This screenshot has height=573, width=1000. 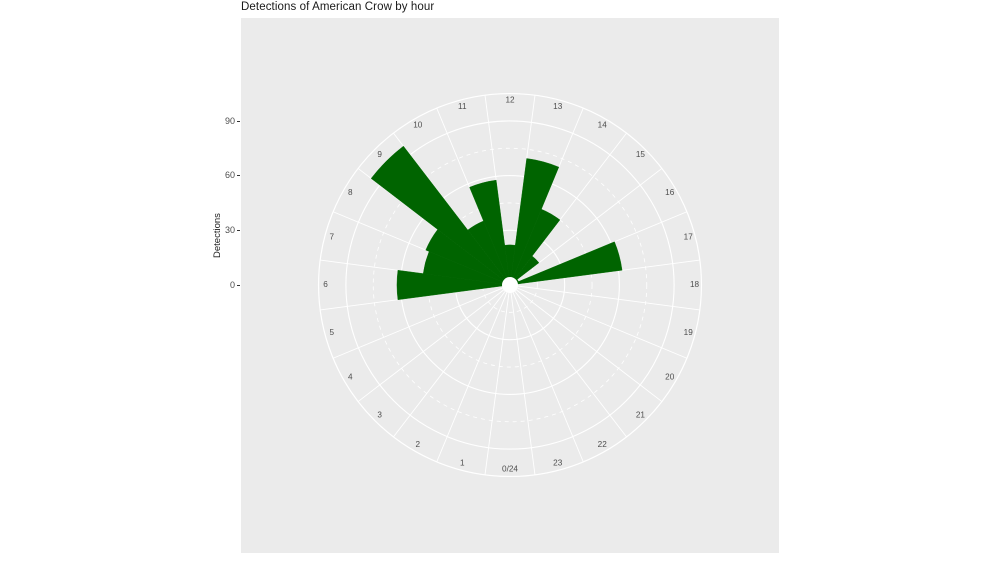 What do you see at coordinates (603, 124) in the screenshot?
I see `theta-label-14: 14` at bounding box center [603, 124].